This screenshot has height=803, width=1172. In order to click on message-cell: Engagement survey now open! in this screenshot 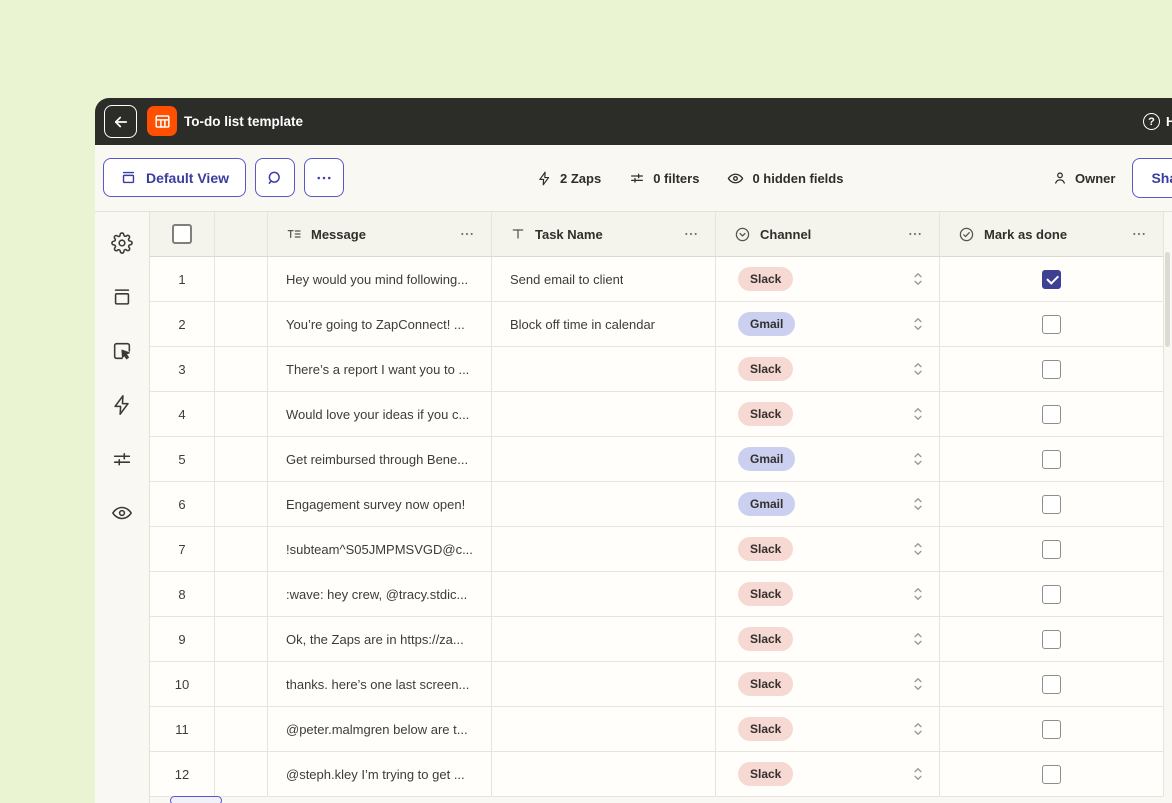, I will do `click(380, 504)`.